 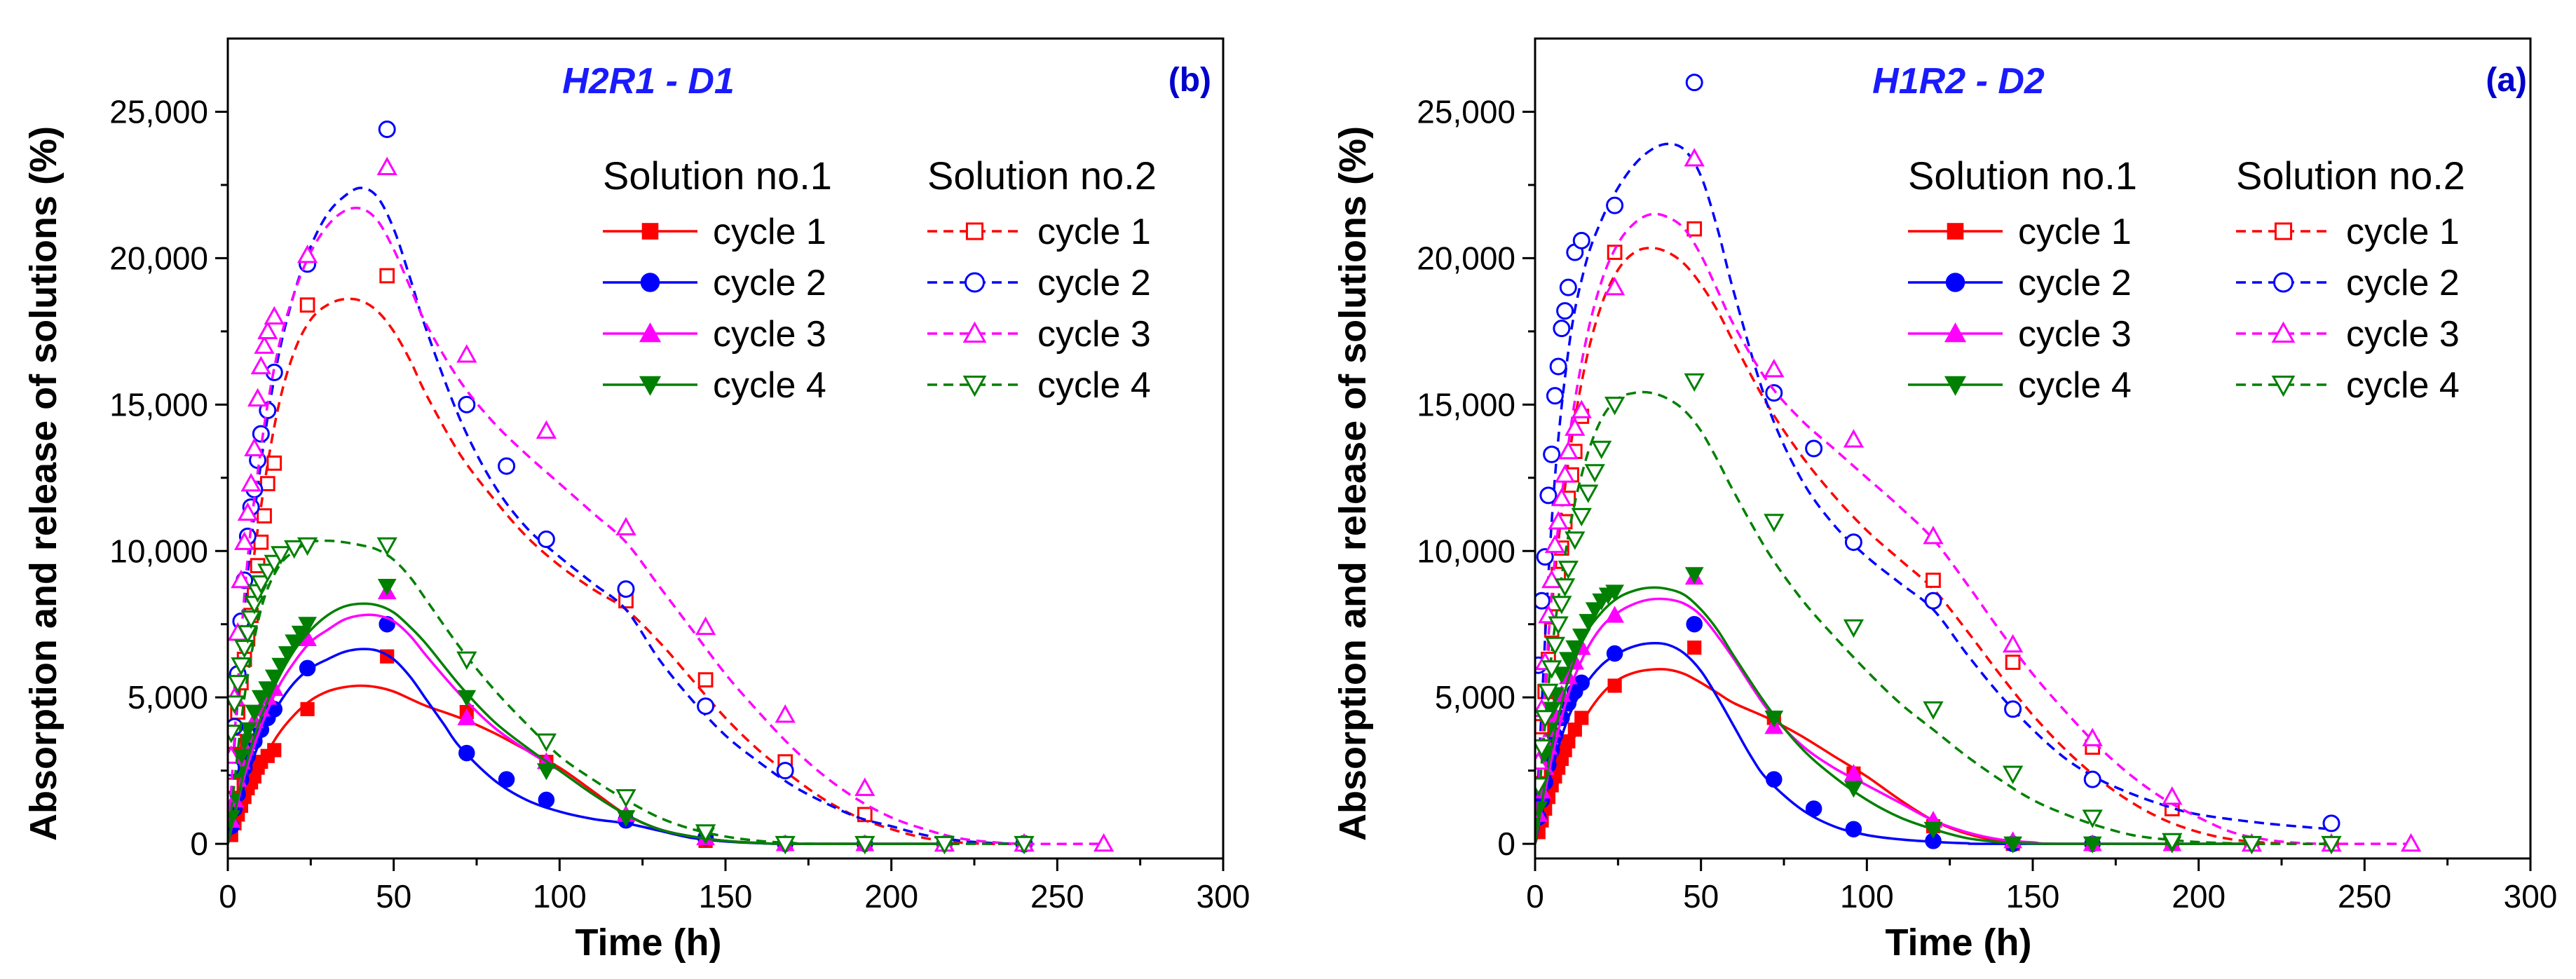 What do you see at coordinates (1057, 896) in the screenshot?
I see `x-tick-label: 250` at bounding box center [1057, 896].